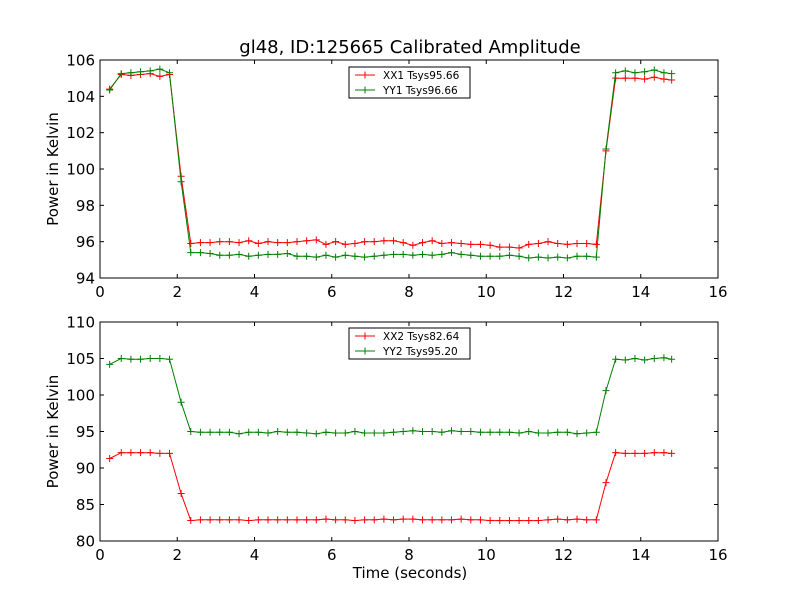 This screenshot has width=800, height=600. Describe the element at coordinates (486, 292) in the screenshot. I see `x-tick-label: 10` at that location.